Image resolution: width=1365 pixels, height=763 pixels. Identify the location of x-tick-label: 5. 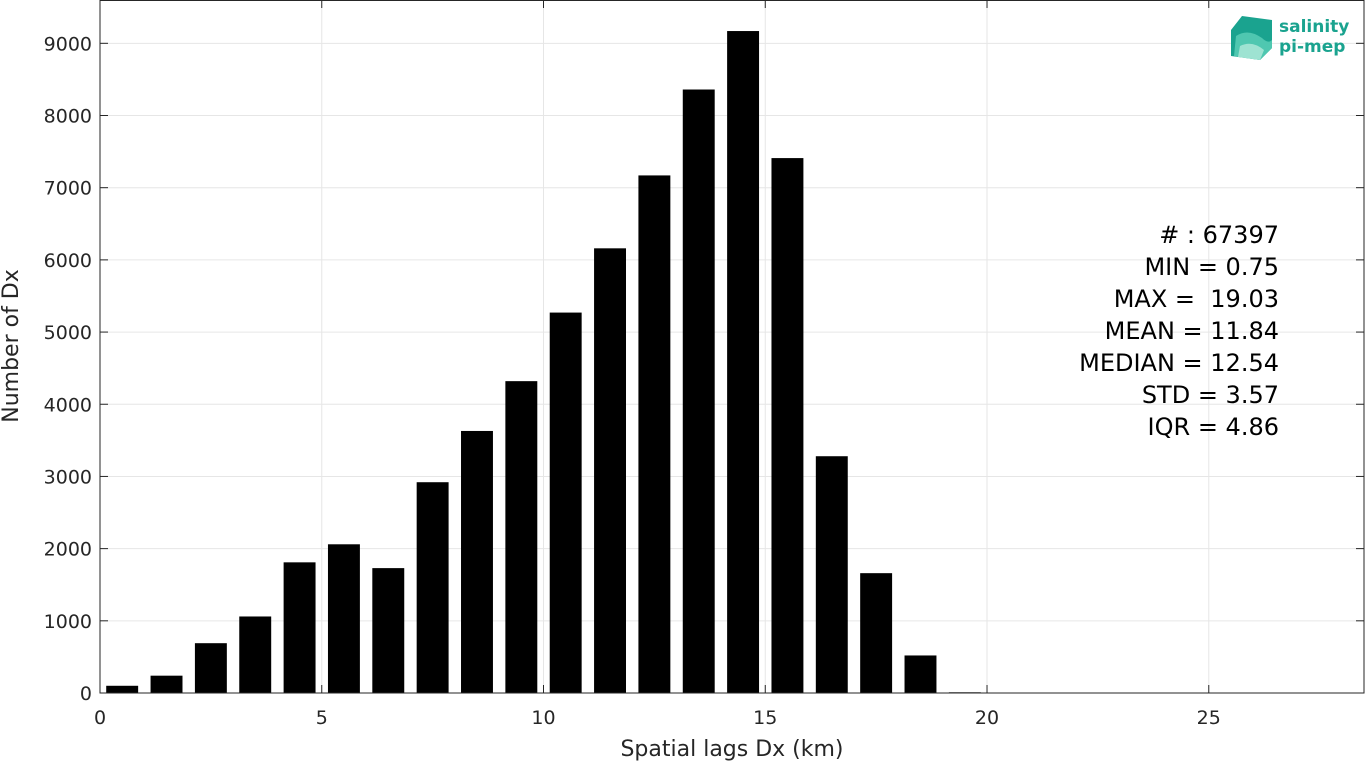
(322, 718).